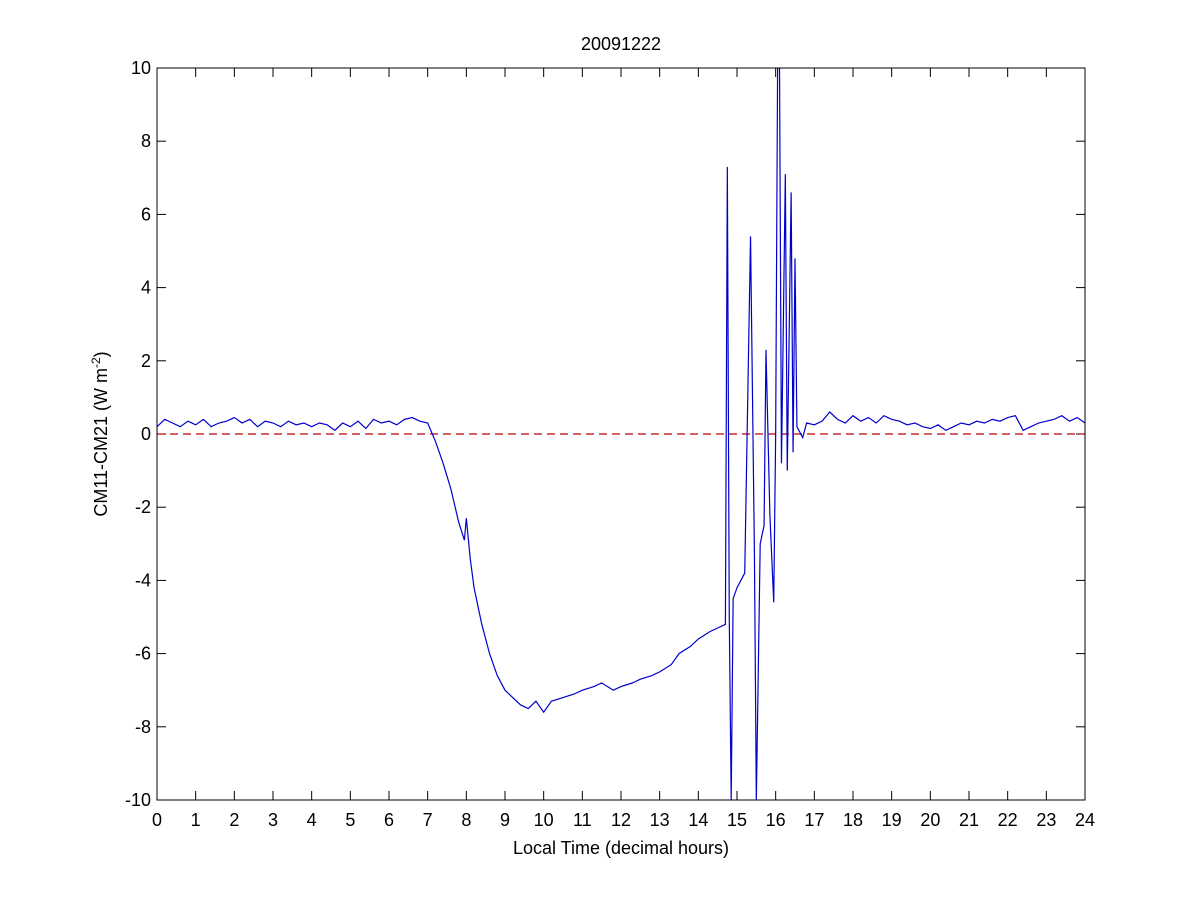 The height and width of the screenshot is (905, 1200). What do you see at coordinates (141, 68) in the screenshot?
I see `y-tick-label: 10` at bounding box center [141, 68].